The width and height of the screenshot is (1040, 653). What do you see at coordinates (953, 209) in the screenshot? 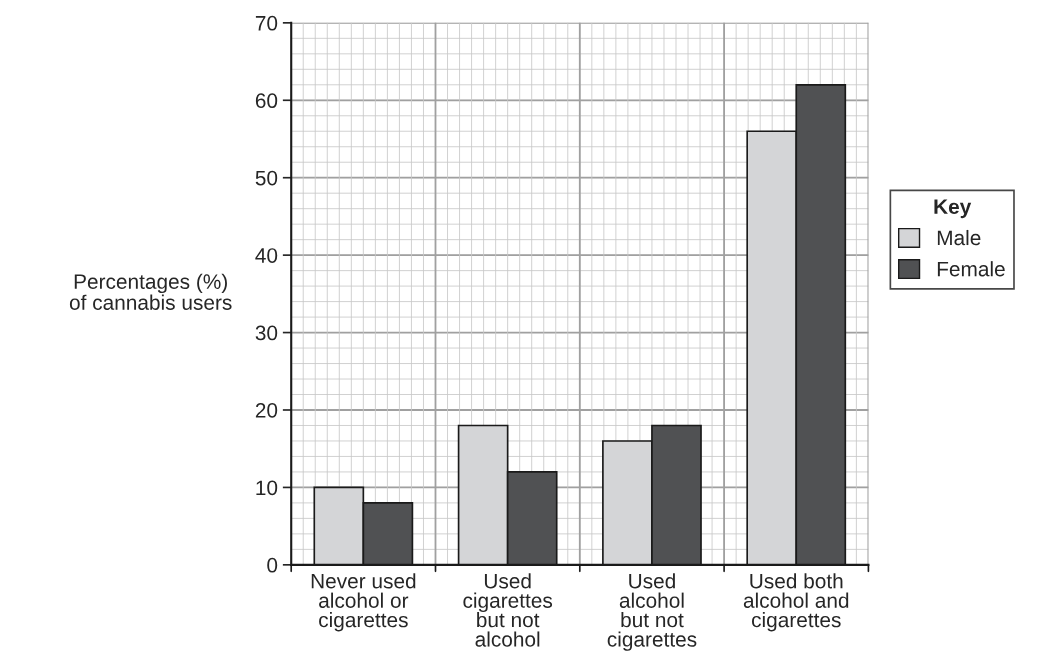
I see `legend-title: Key` at bounding box center [953, 209].